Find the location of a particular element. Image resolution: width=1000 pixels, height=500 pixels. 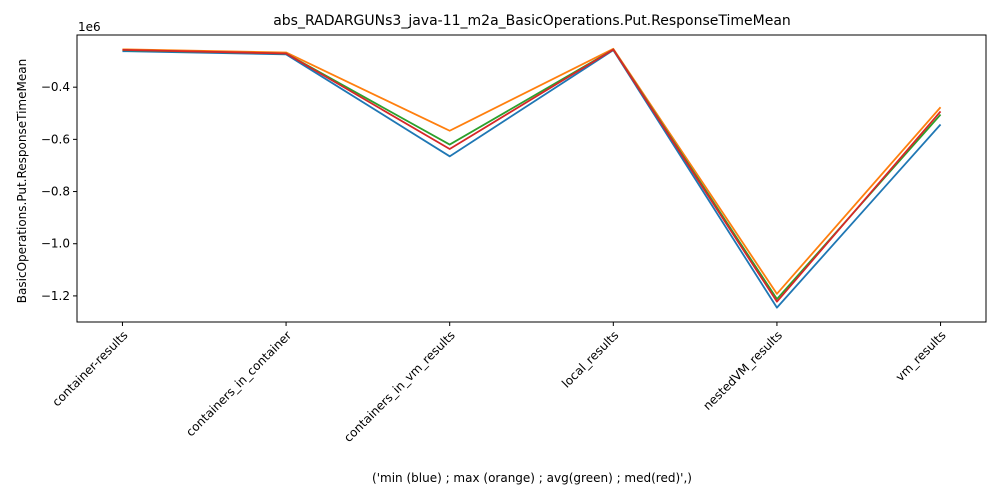

y-axis-offset-label: 1e6 is located at coordinates (89, 27).